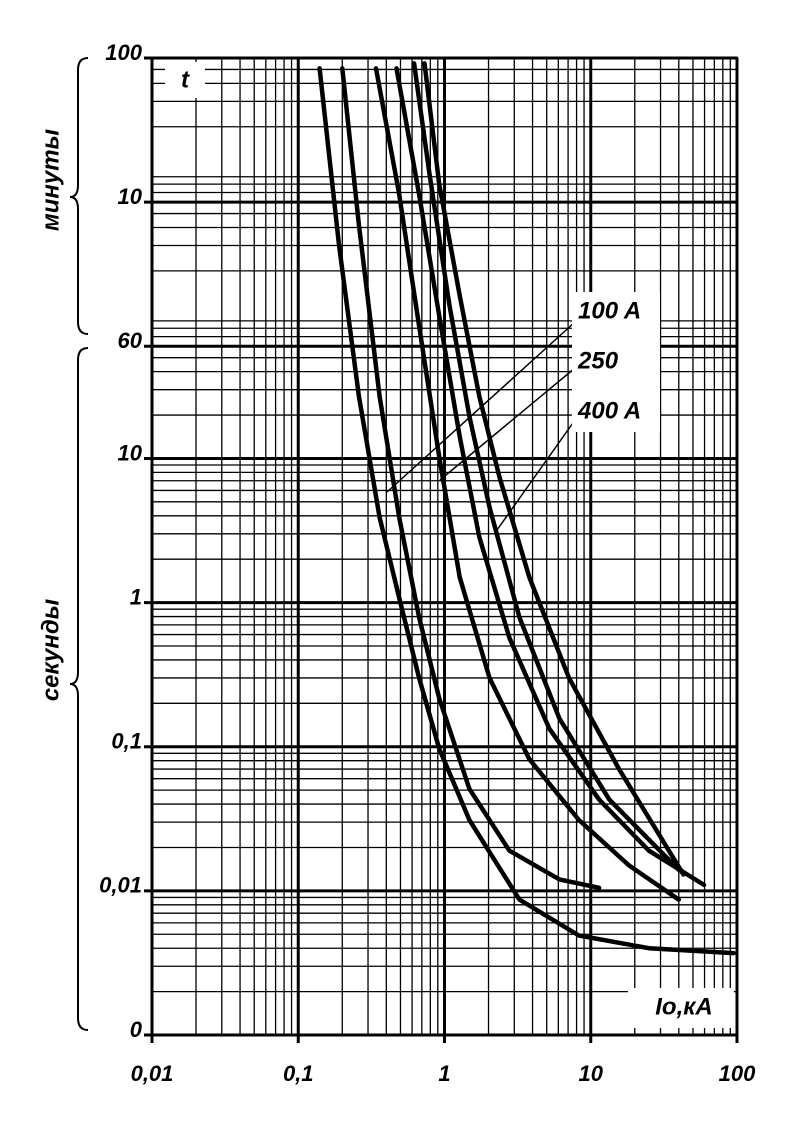  Describe the element at coordinates (152, 1073) in the screenshot. I see `x-tick-label: 0,01` at that location.